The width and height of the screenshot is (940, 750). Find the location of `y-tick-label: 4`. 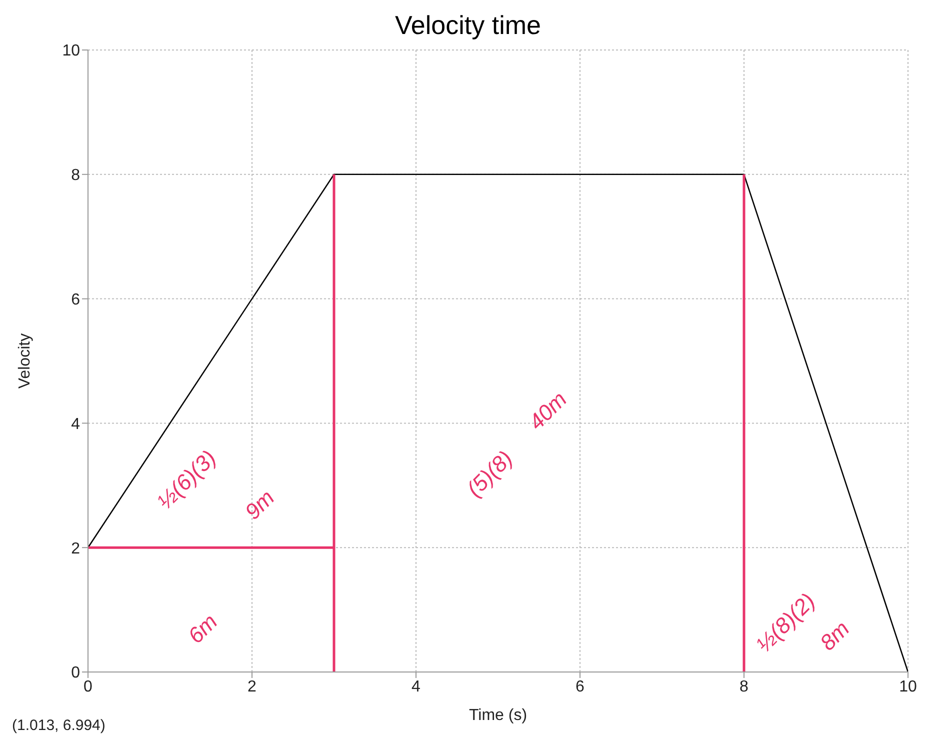

y-tick-label: 4 is located at coordinates (75, 424).